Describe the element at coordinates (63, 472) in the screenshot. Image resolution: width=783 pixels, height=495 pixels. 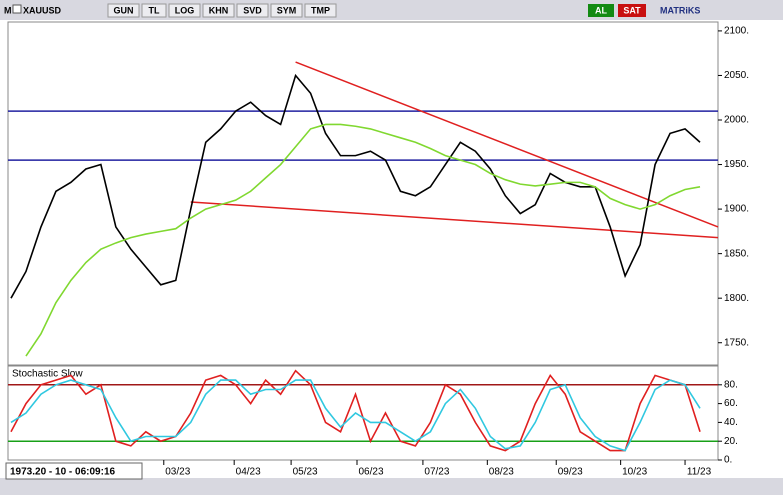
I see `status: 1973.20 - 10 - 06:09:16` at that location.